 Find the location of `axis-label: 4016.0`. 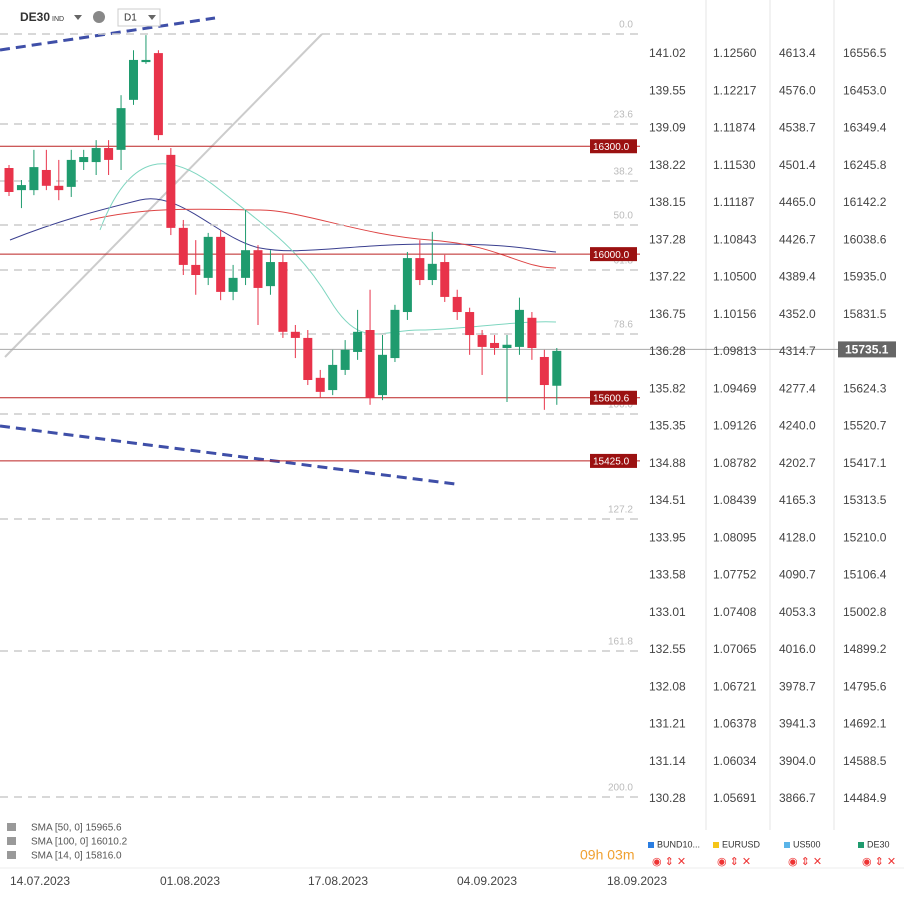

axis-label: 4016.0 is located at coordinates (797, 649).